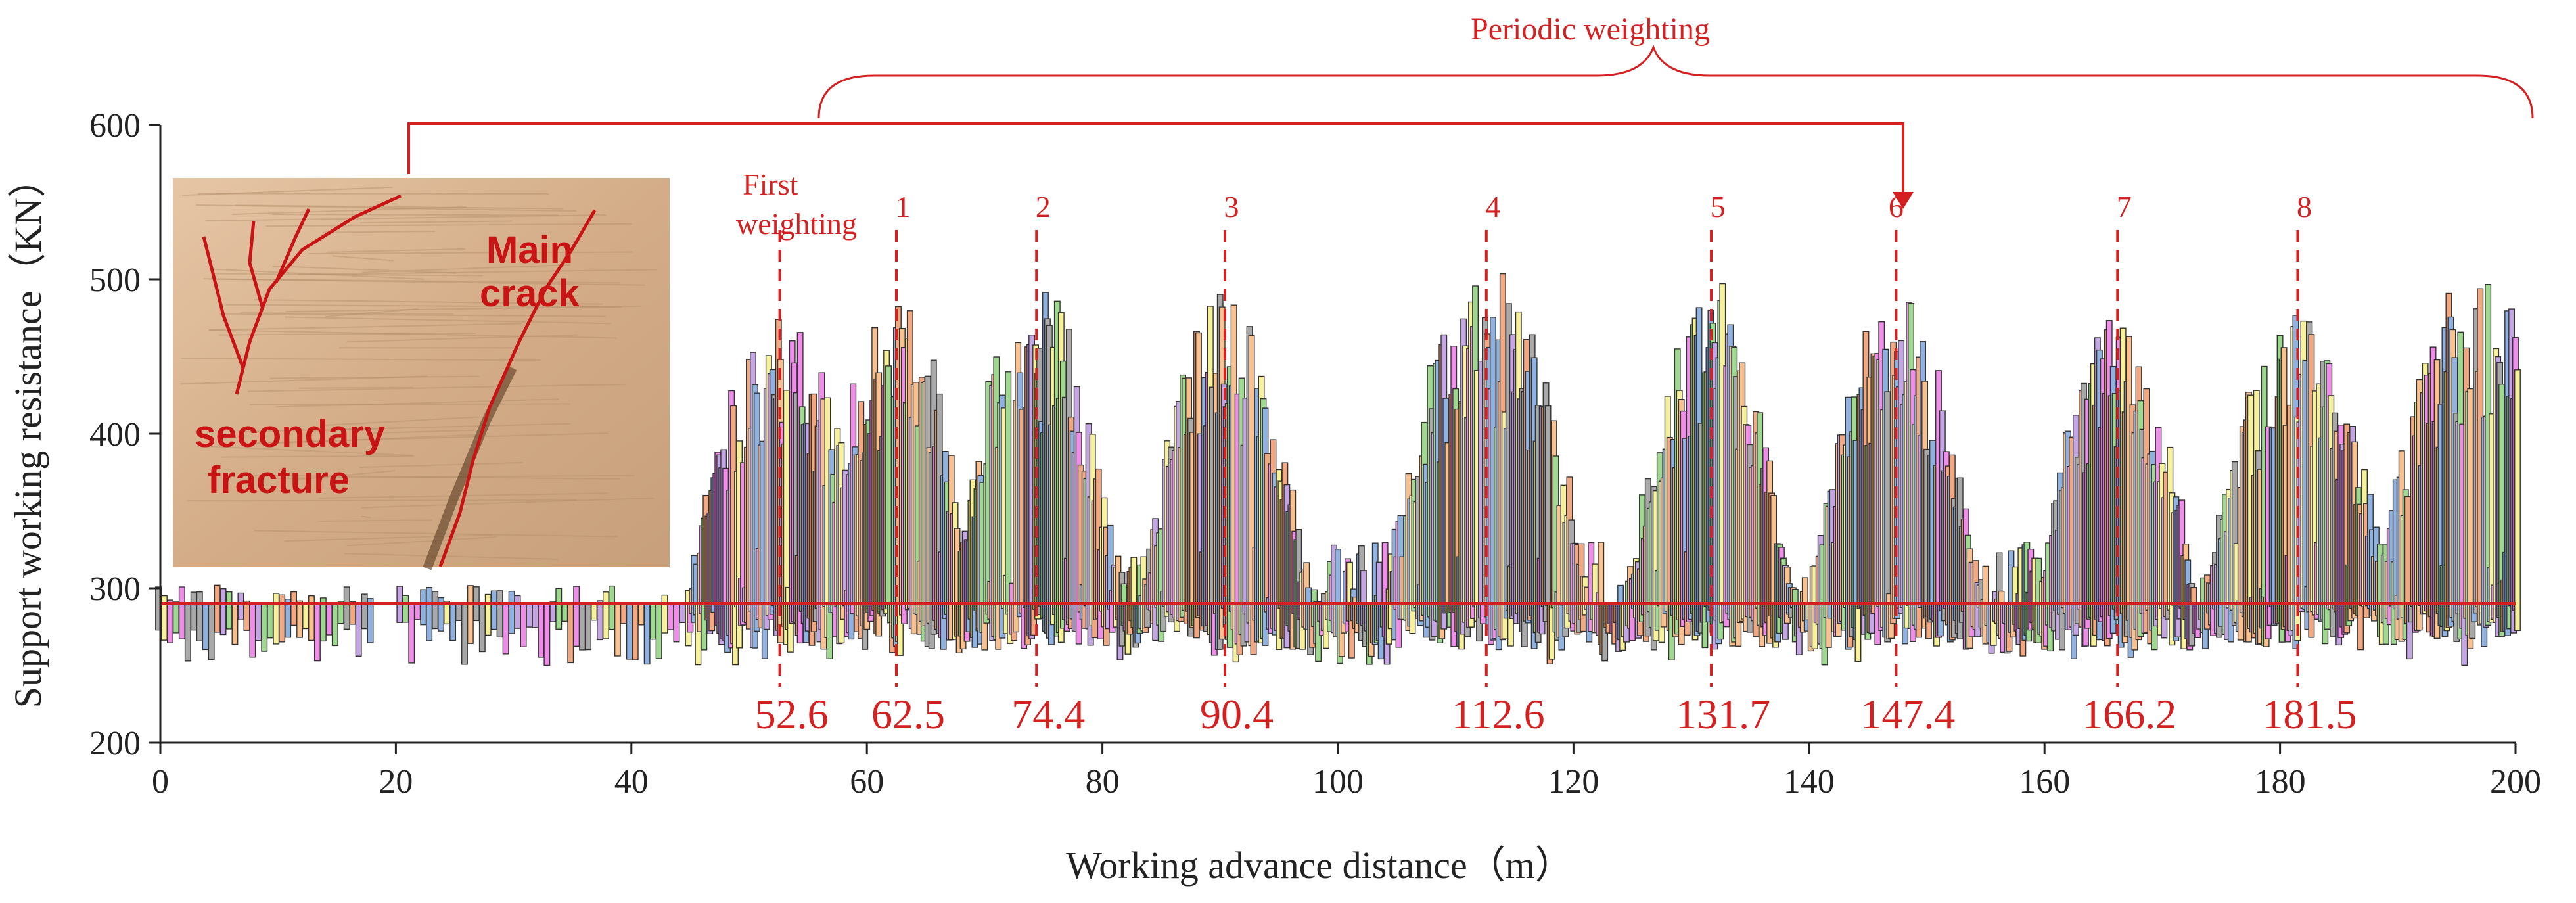  What do you see at coordinates (396, 781) in the screenshot?
I see `x-tick-label: 20` at bounding box center [396, 781].